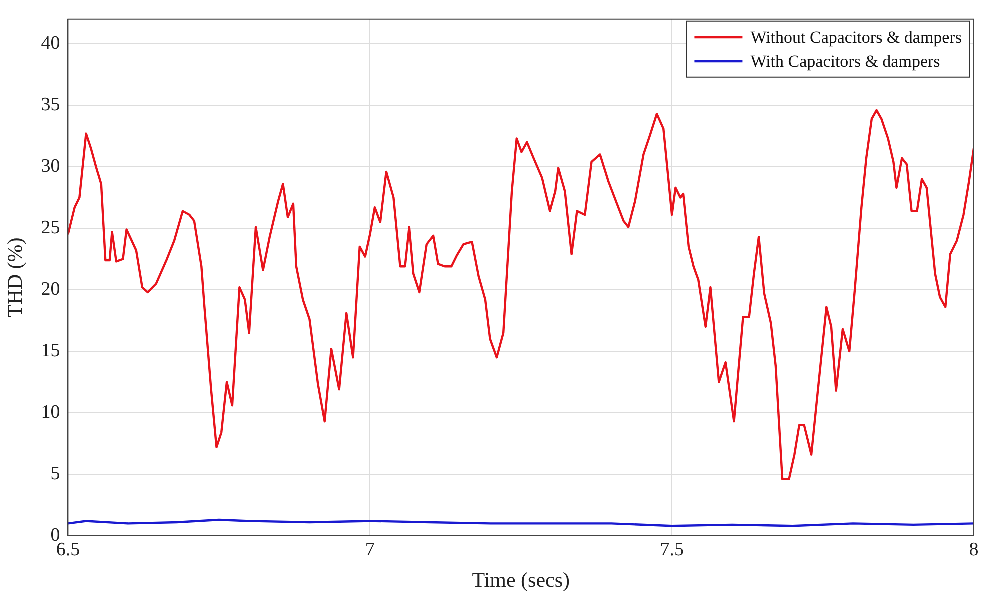  What do you see at coordinates (845, 61) in the screenshot?
I see `legend-label: With Capacitors & dampers` at bounding box center [845, 61].